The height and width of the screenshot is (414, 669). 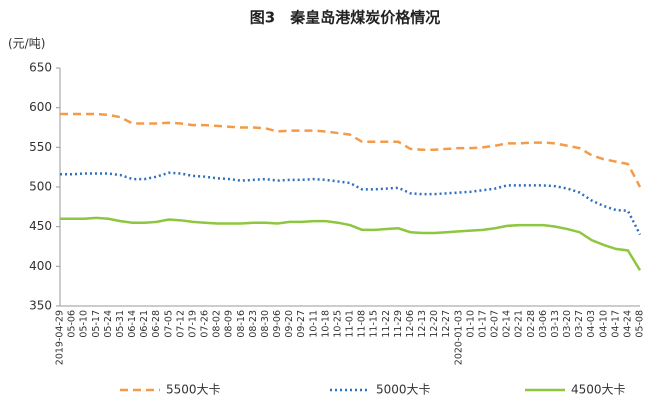 I want to click on x-tick-label: 11-01, so click(x=350, y=324).